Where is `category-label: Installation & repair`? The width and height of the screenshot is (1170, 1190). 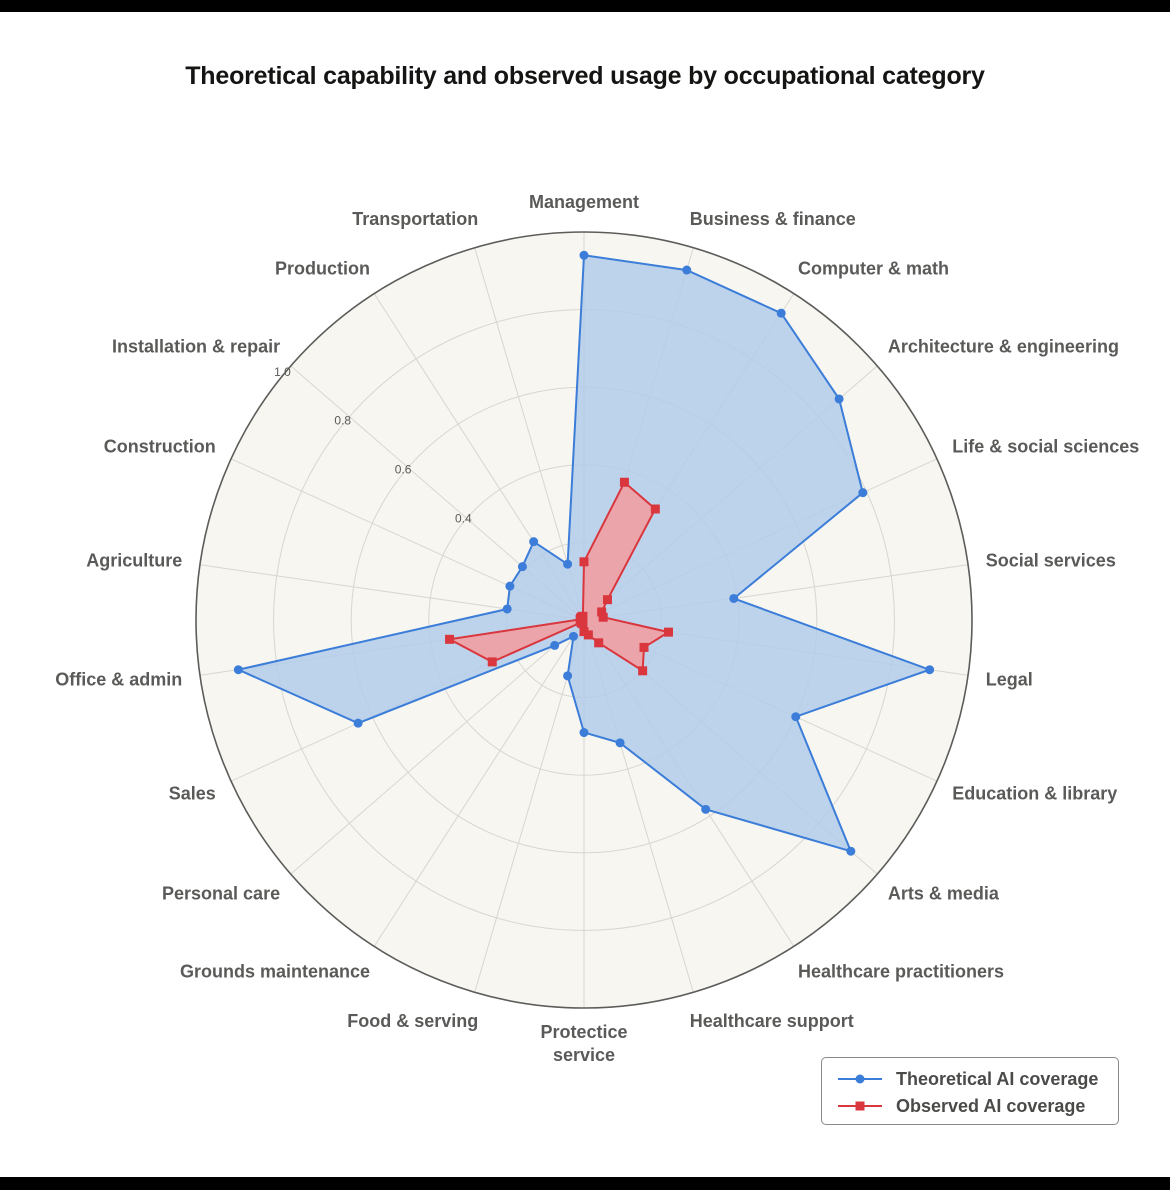
category-label: Installation & repair is located at coordinates (196, 346).